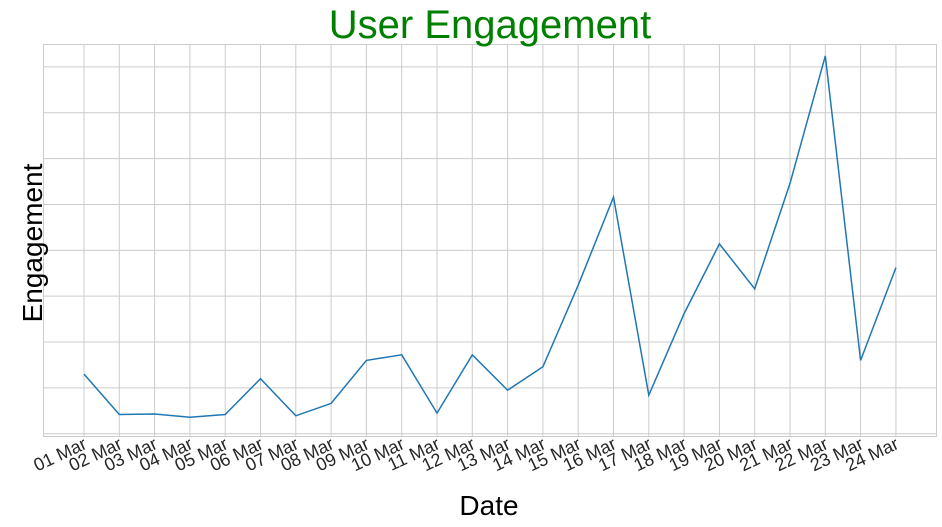 The width and height of the screenshot is (942, 527). I want to click on chart-title: User Engagement, so click(490, 25).